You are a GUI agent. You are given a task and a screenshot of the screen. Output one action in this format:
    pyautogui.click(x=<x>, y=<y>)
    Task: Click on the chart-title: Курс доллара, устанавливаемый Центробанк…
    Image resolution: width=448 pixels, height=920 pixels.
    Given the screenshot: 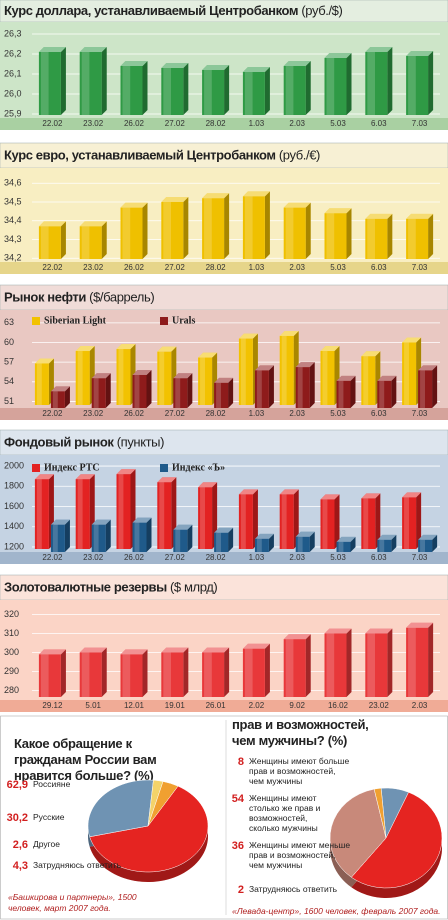 What is the action you would take?
    pyautogui.click(x=173, y=10)
    